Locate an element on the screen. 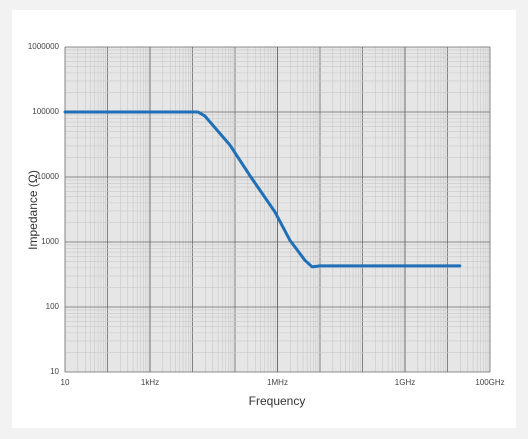 This screenshot has height=439, width=528. x-tick-label: 1GHz is located at coordinates (405, 382).